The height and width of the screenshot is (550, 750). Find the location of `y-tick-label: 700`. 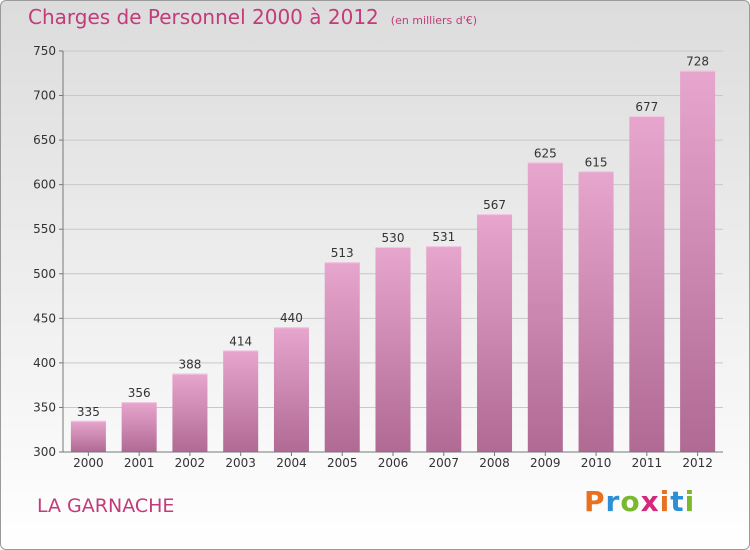

y-tick-label: 700 is located at coordinates (44, 96).